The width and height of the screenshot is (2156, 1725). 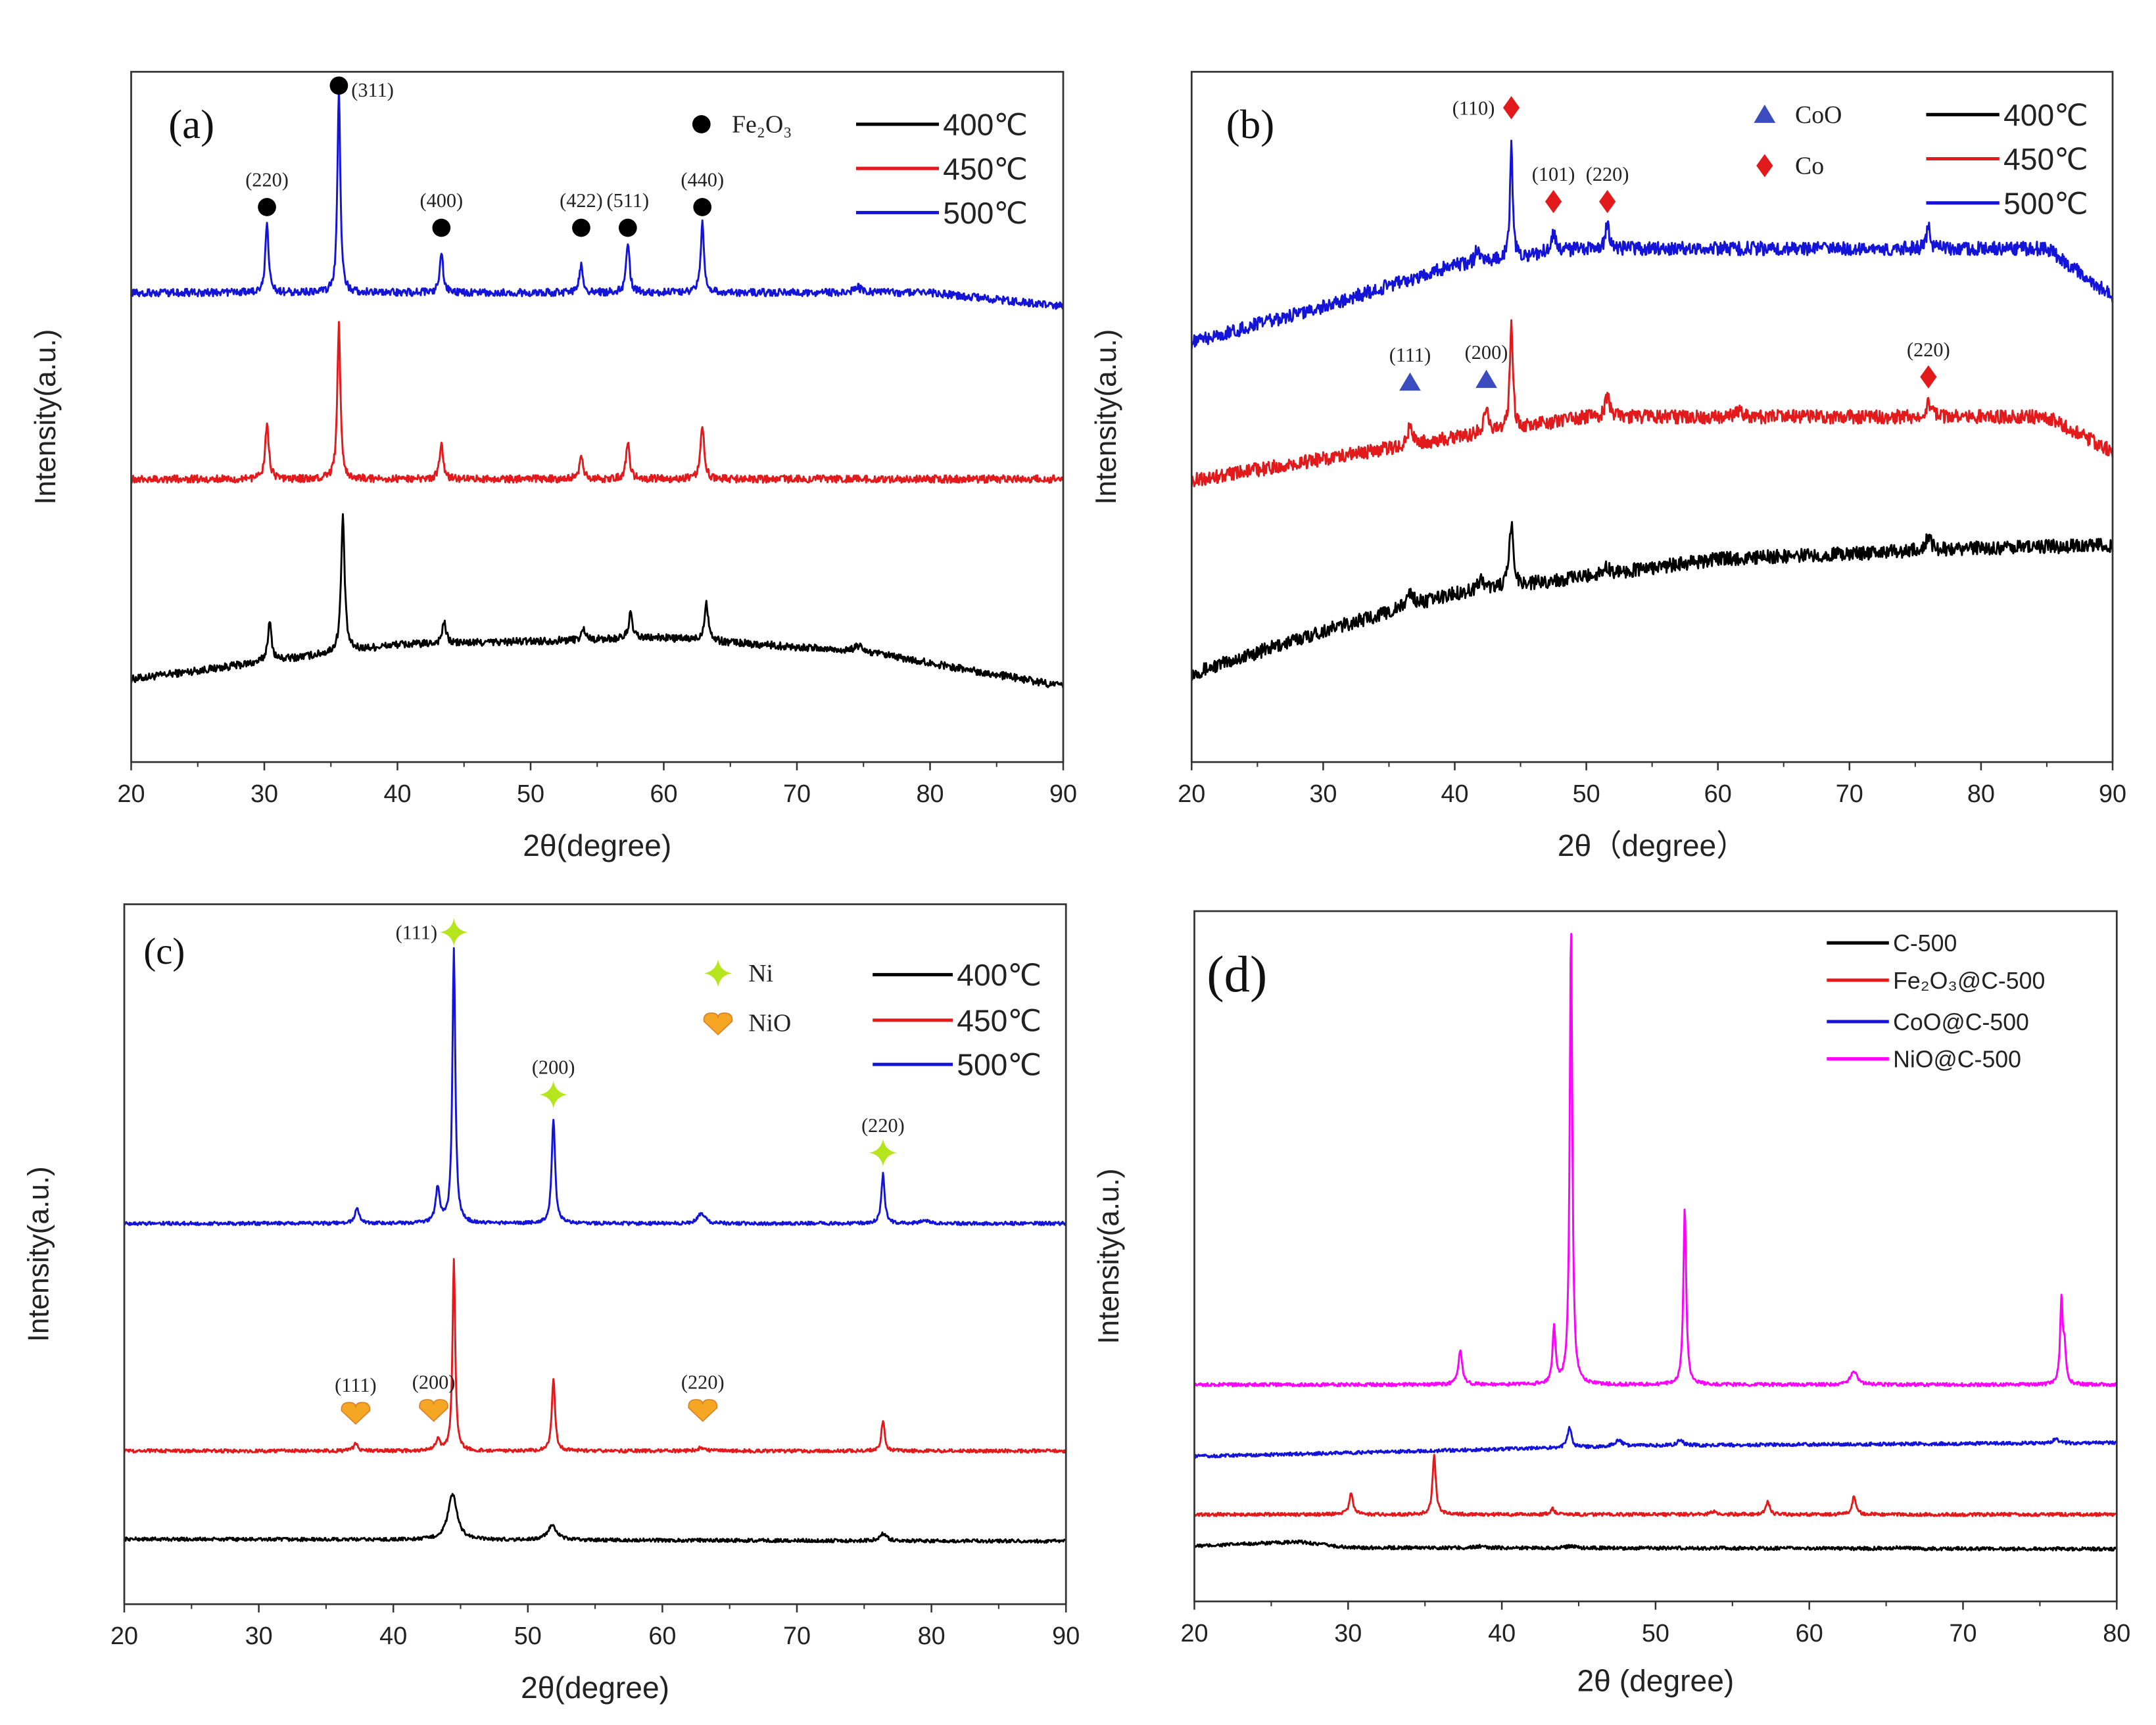 I want to click on x-axis-title: 2θ (degree), so click(x=1656, y=1681).